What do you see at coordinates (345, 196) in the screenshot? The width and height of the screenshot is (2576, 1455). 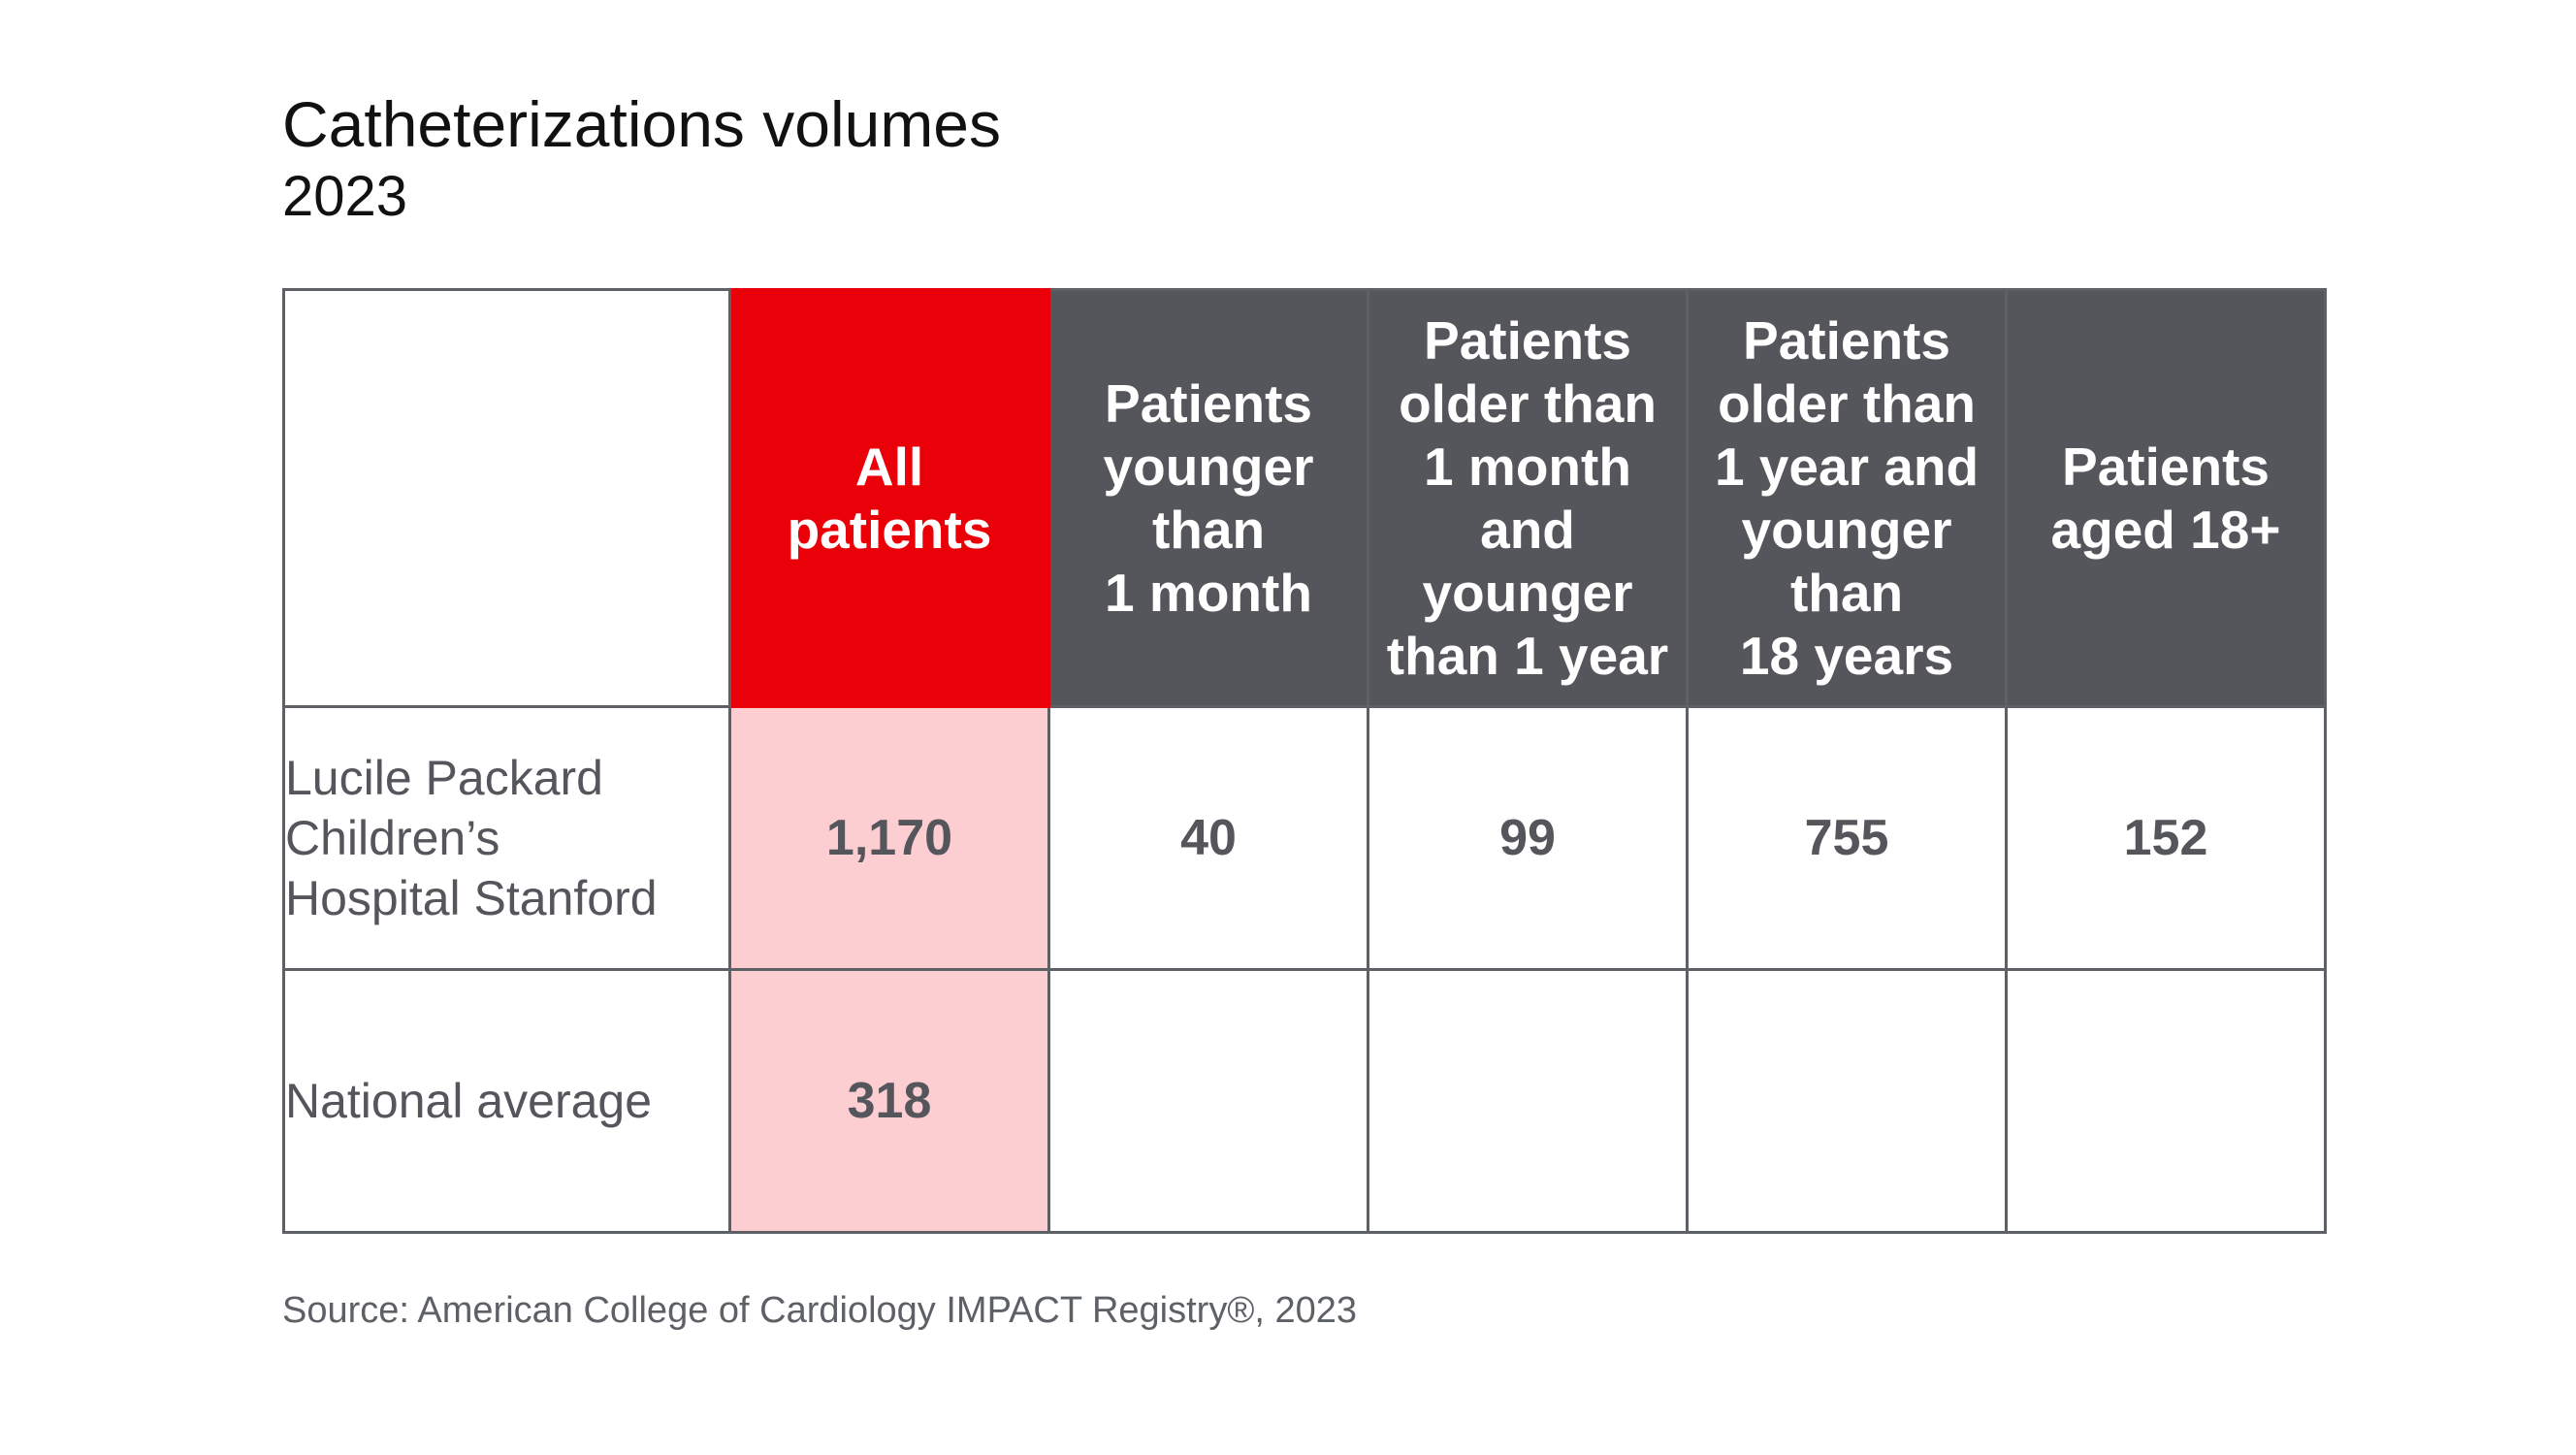 I see `chart-subtitle: 2023` at bounding box center [345, 196].